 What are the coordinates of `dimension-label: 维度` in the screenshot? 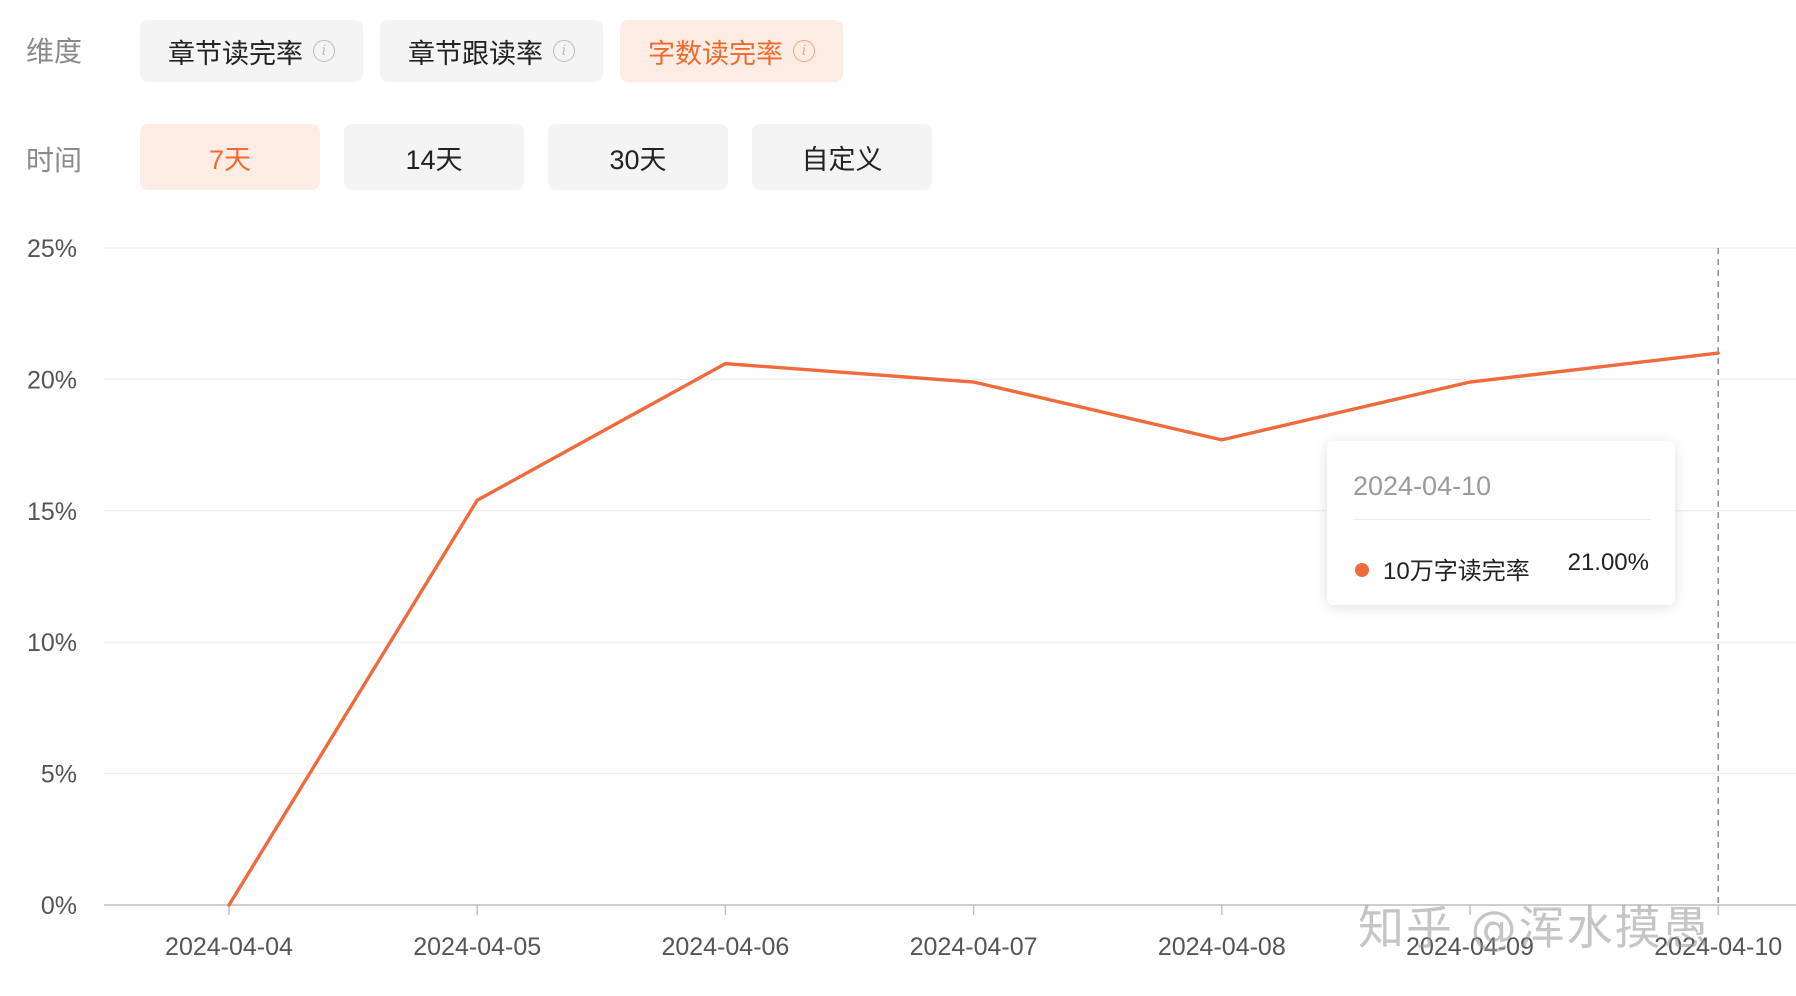 It's located at (54, 51).